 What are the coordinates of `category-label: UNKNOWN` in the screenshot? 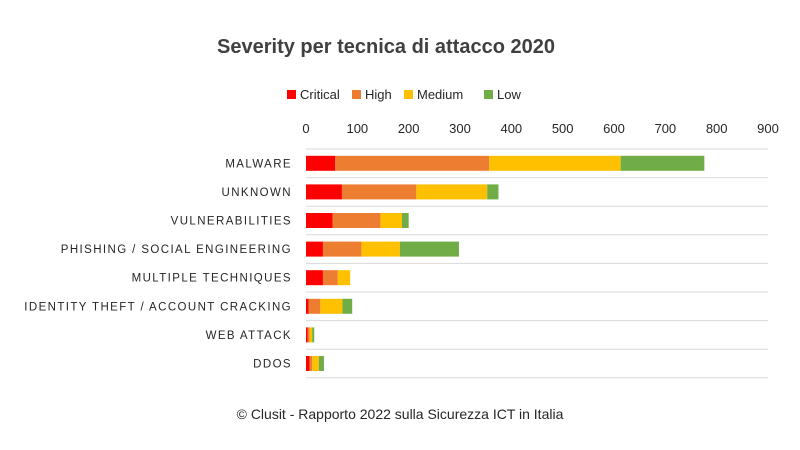 It's located at (257, 193).